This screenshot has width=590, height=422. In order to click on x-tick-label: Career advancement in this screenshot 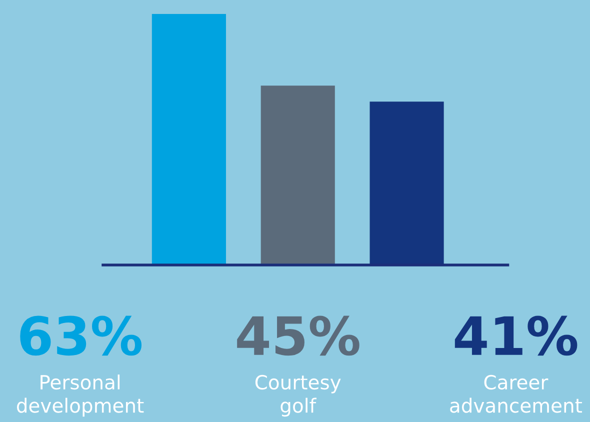, I will do `click(516, 393)`.